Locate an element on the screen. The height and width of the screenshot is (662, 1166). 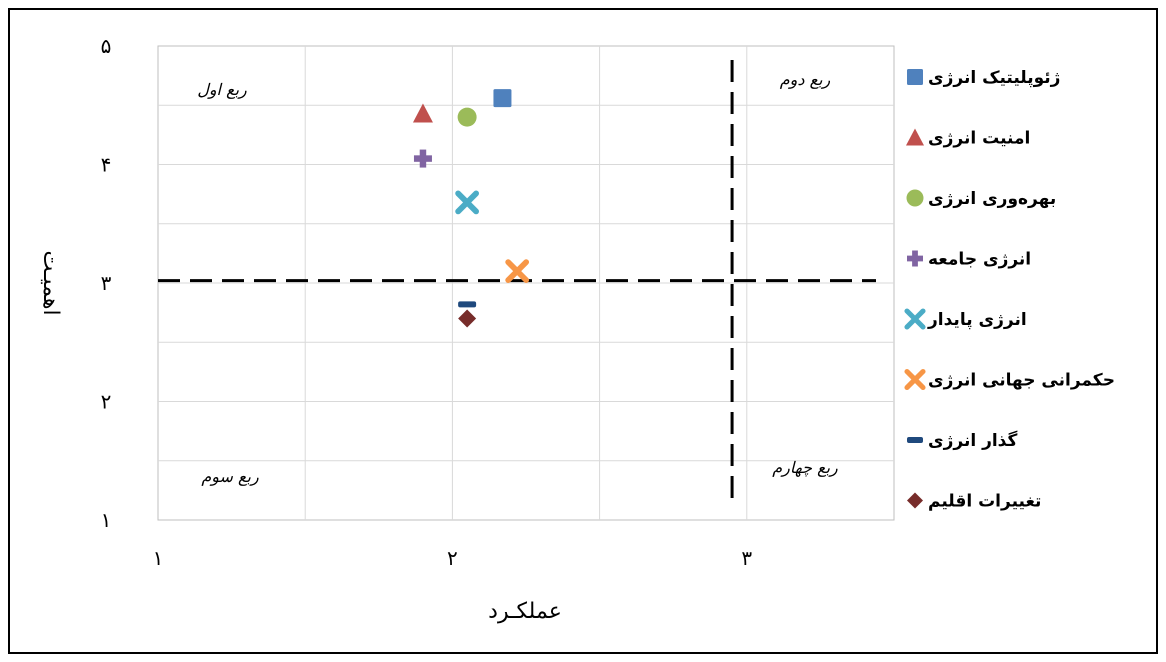
x-axis-title: عملکـرد is located at coordinates (525, 611).